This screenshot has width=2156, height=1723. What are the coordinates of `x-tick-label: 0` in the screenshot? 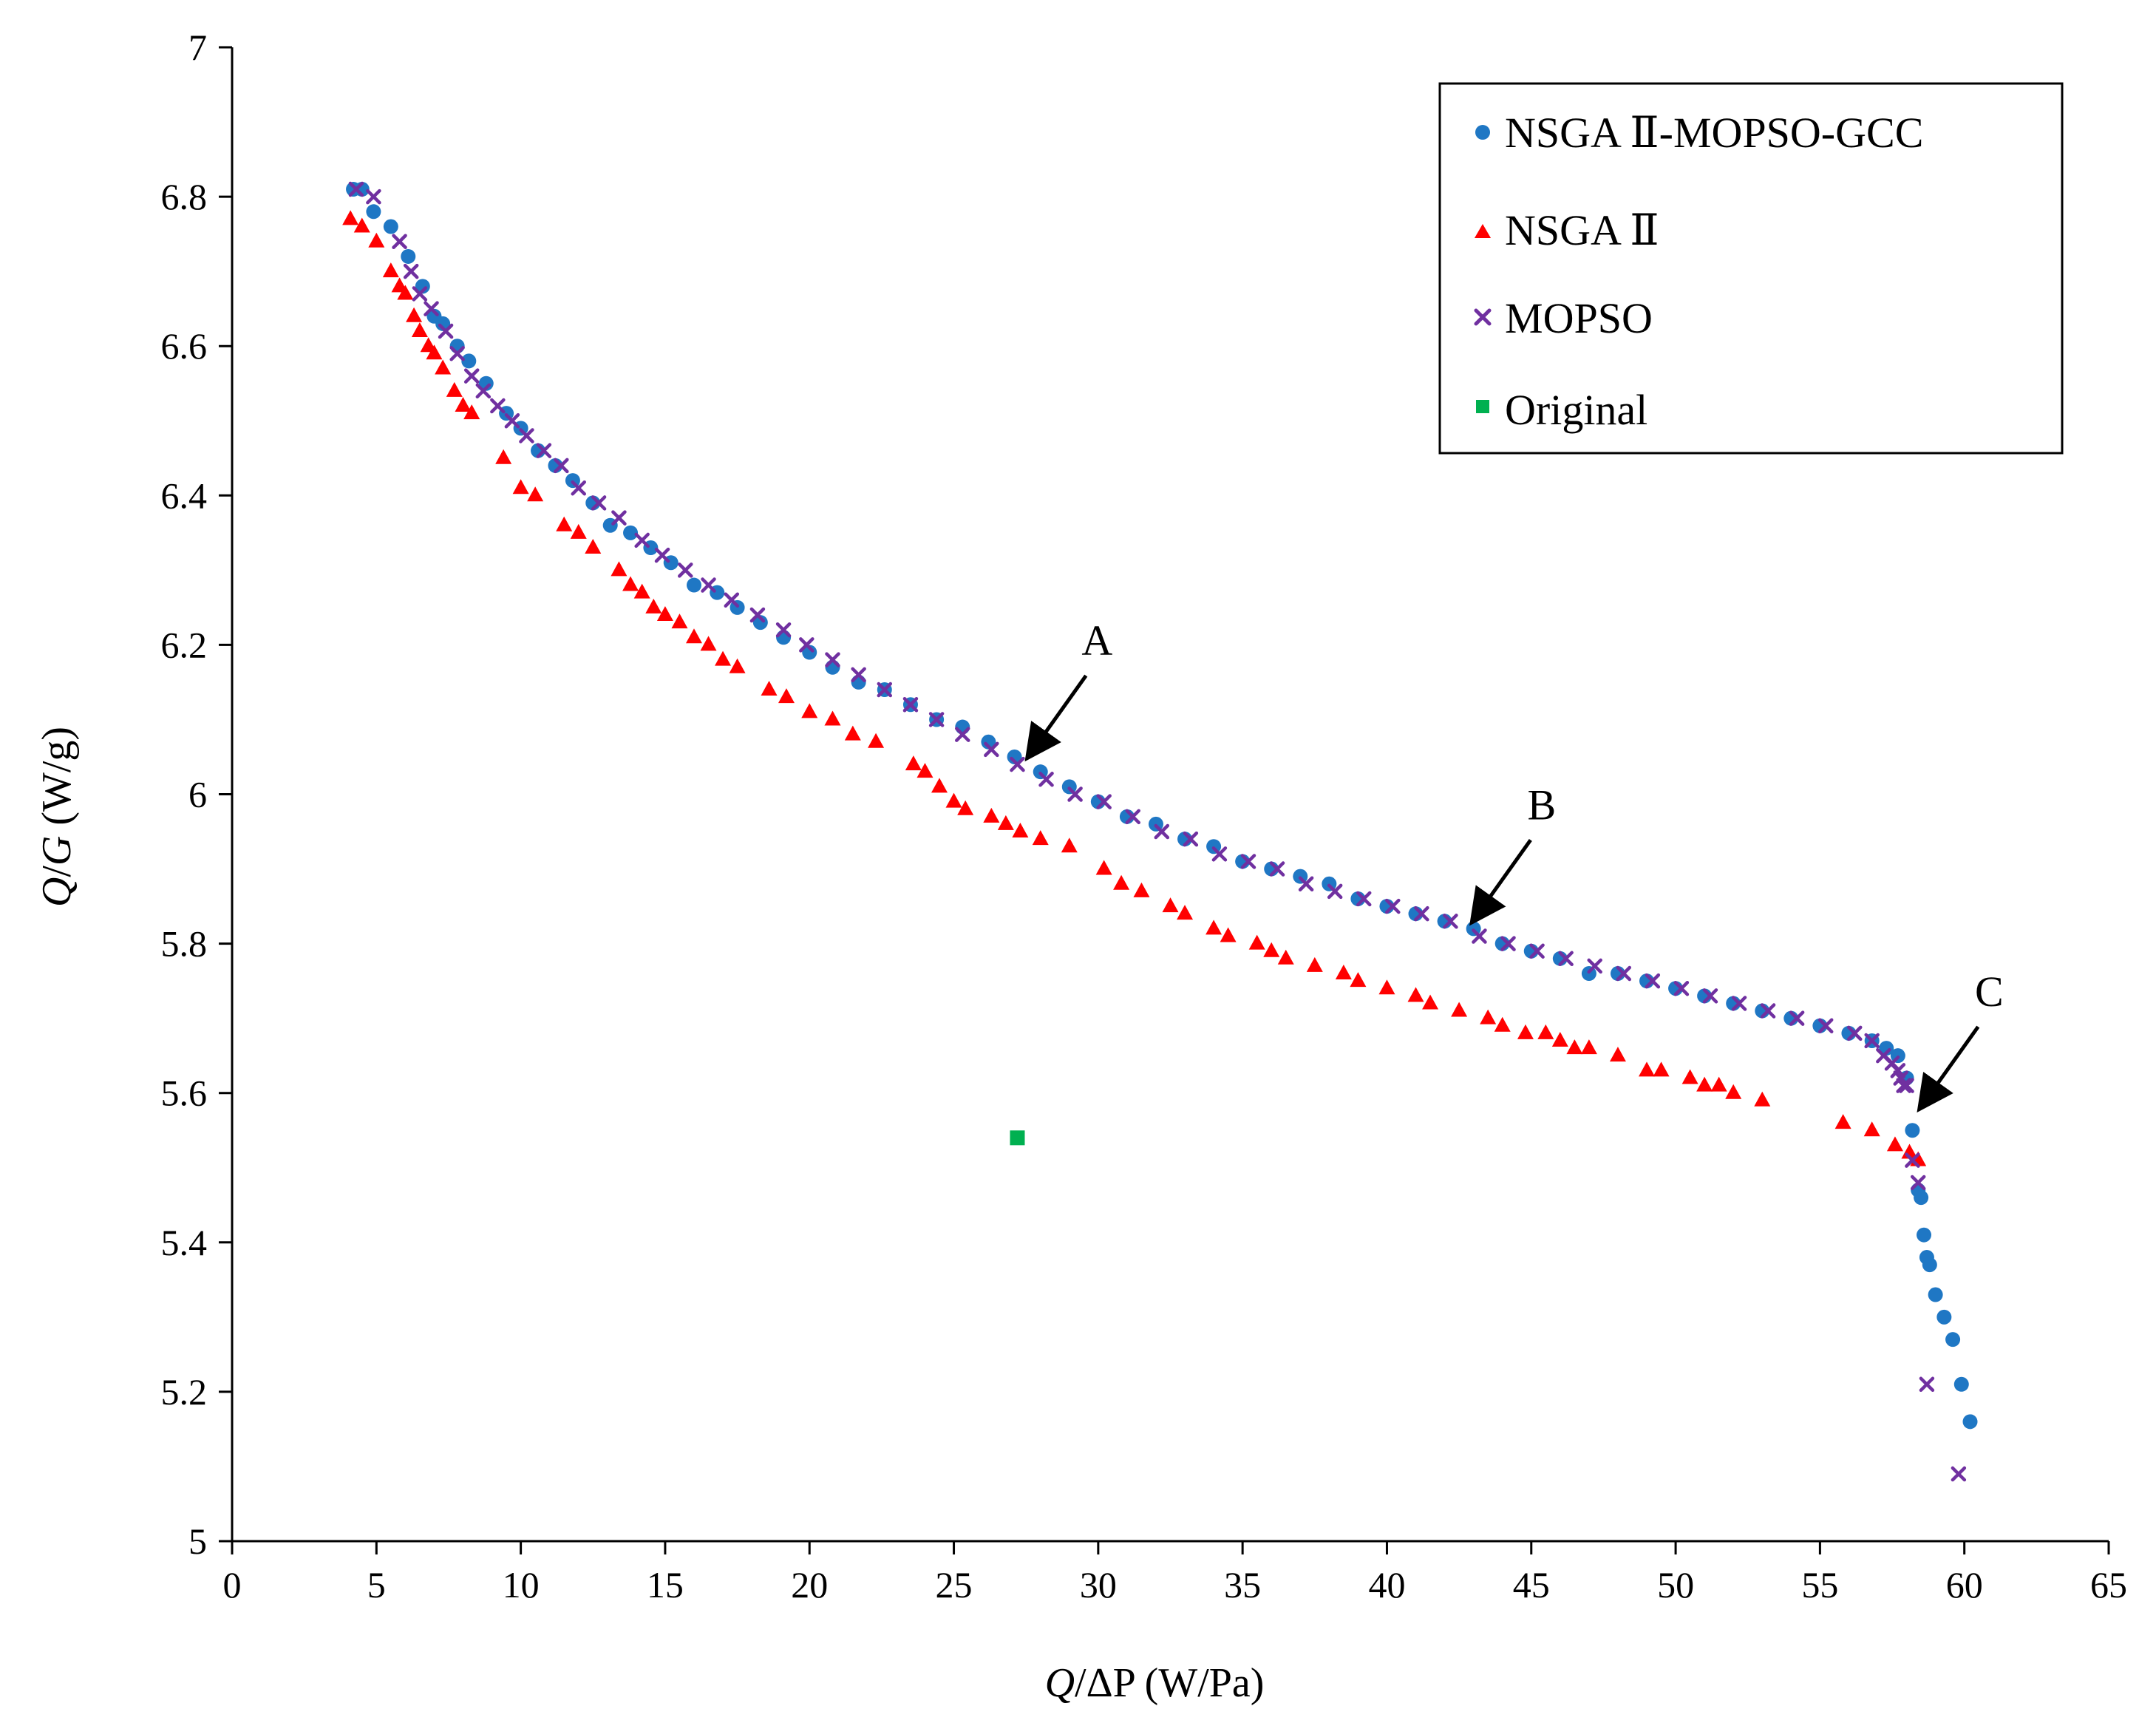 It's located at (232, 1584).